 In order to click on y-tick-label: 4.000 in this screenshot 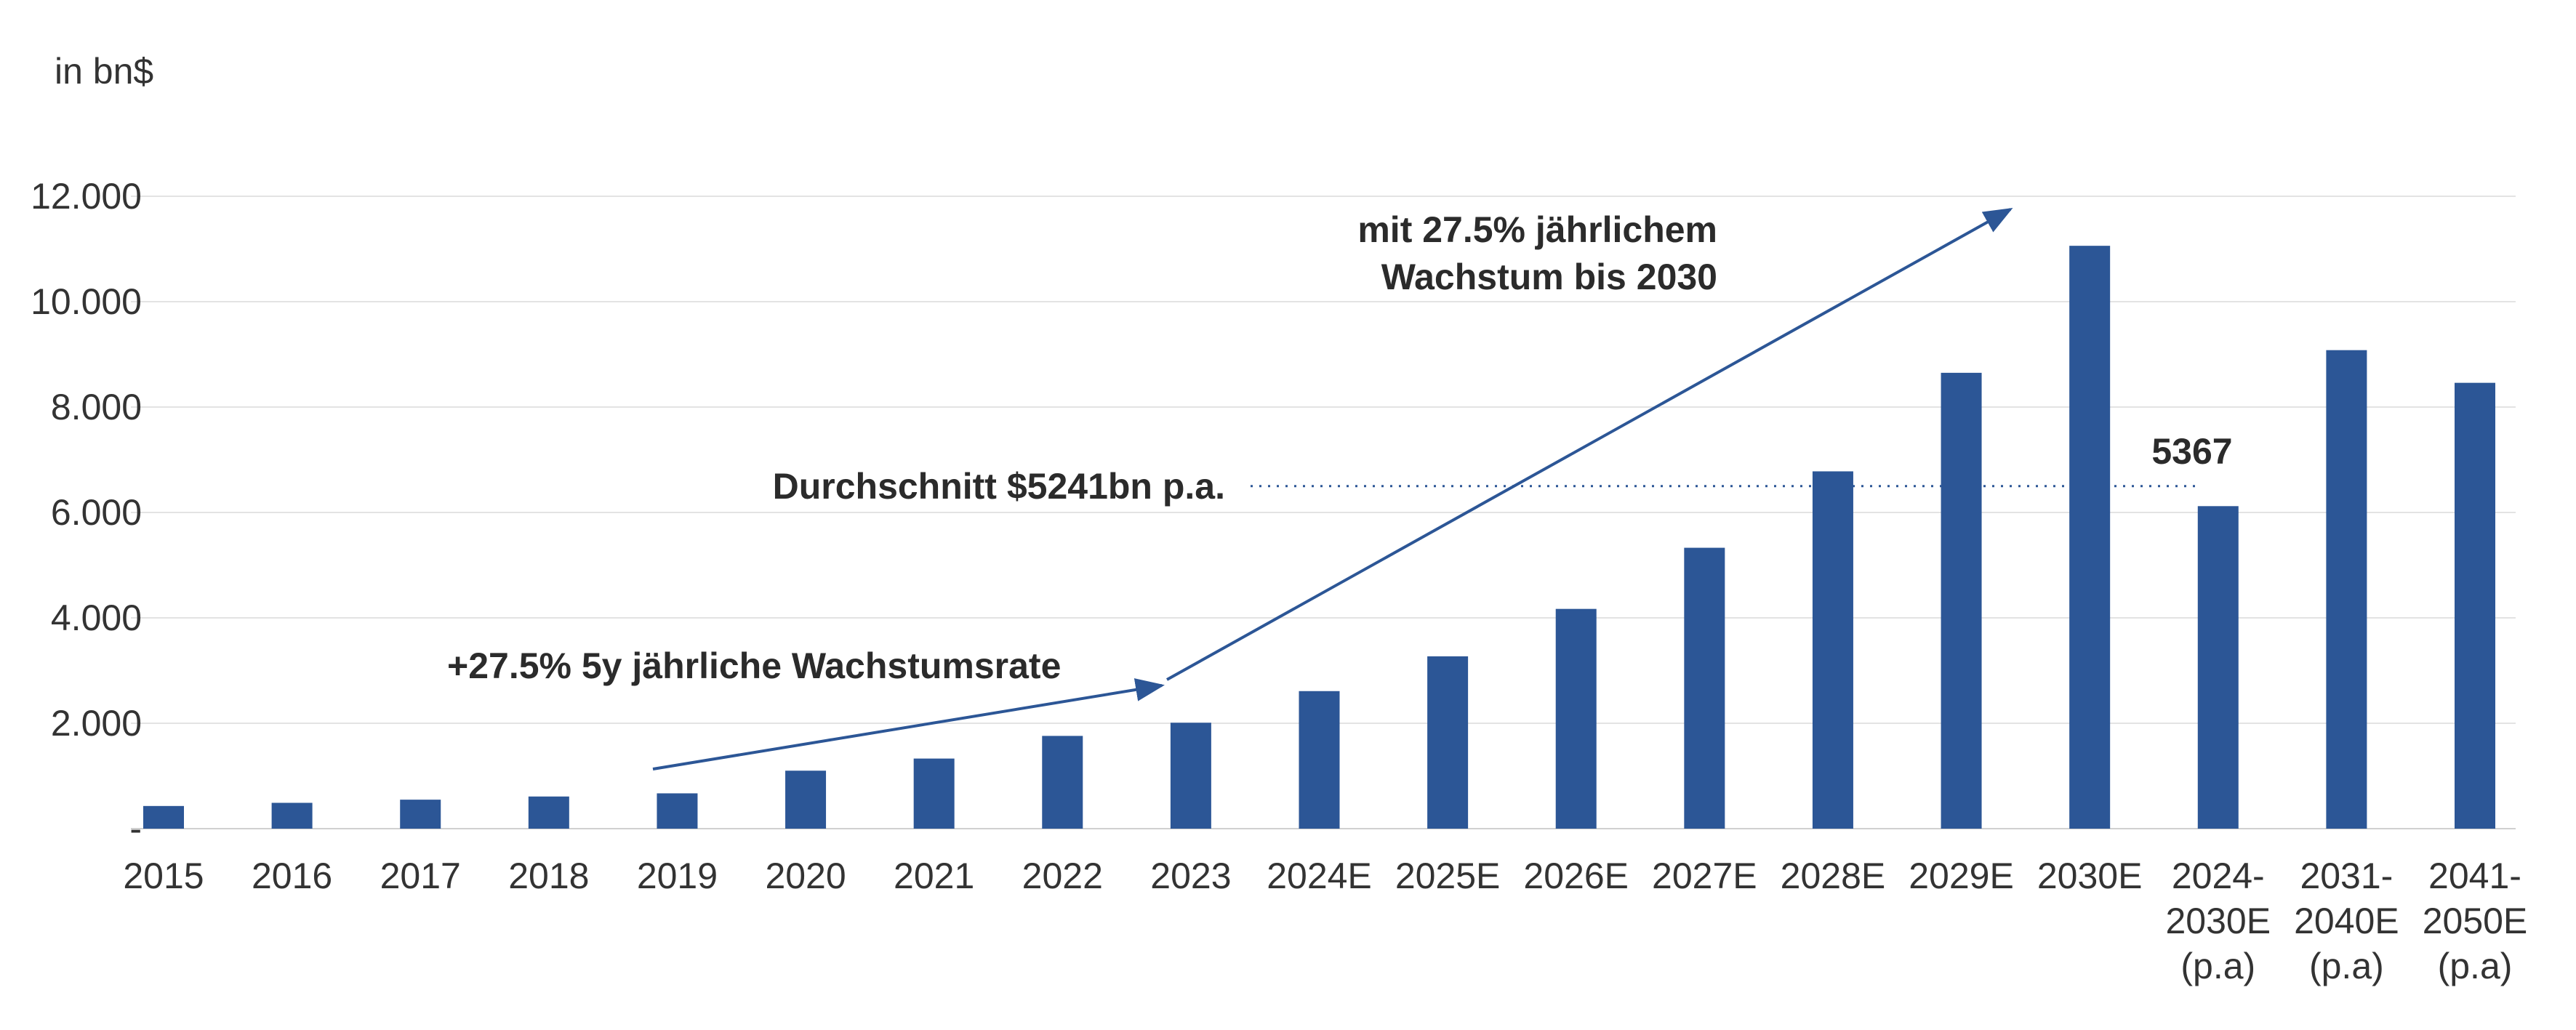, I will do `click(97, 618)`.